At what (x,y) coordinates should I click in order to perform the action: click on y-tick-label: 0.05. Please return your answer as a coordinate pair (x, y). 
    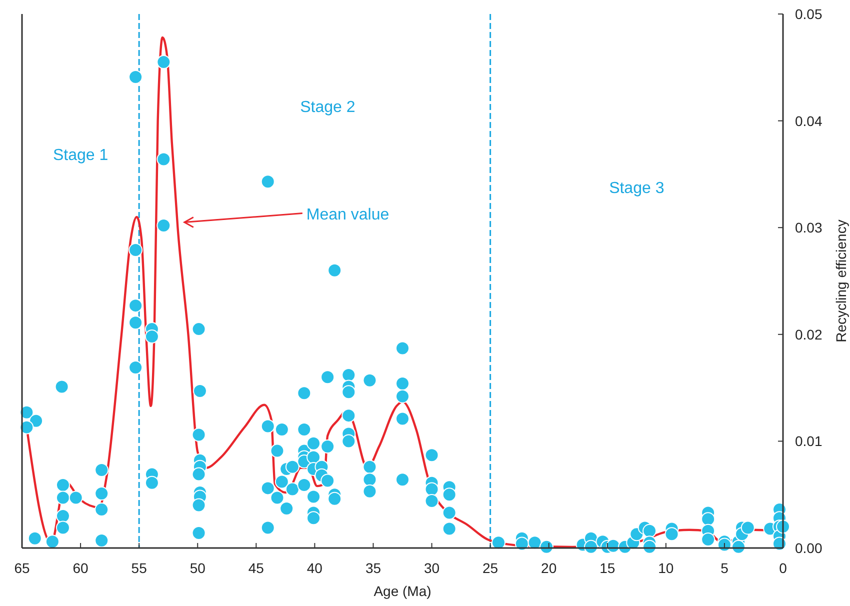
    Looking at the image, I should click on (808, 14).